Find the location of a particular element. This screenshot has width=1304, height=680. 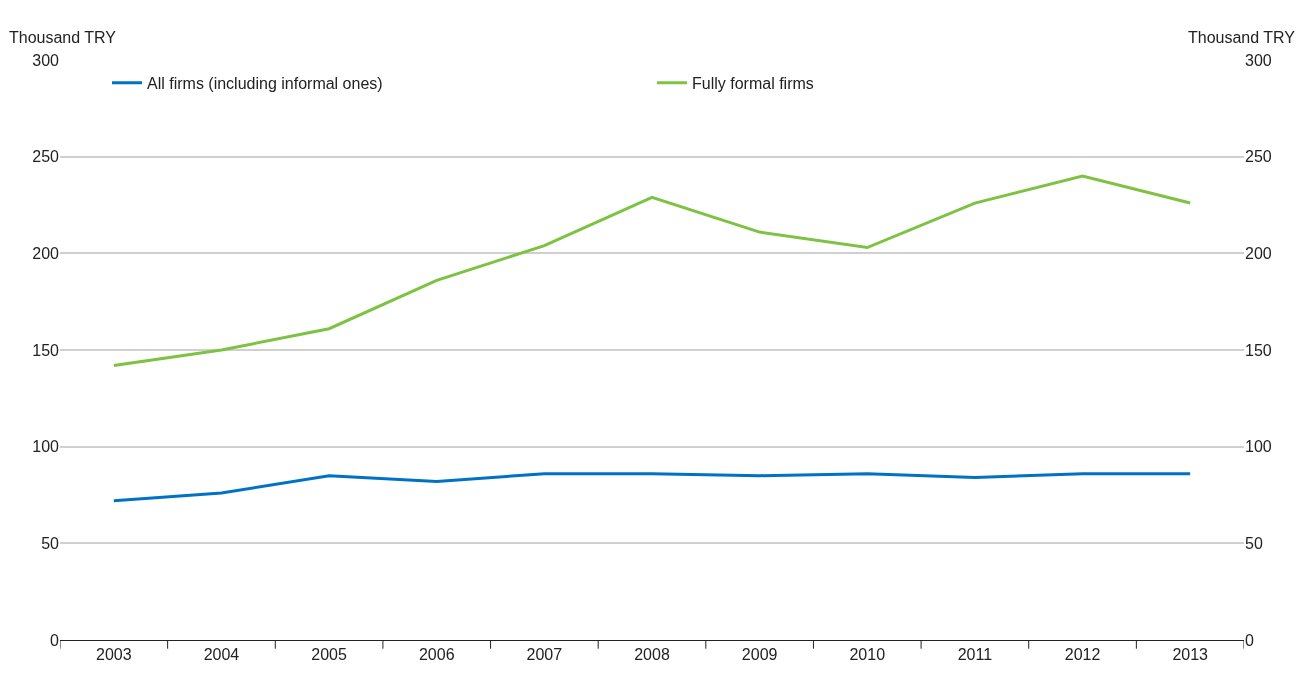

y2-tick-label: 300 is located at coordinates (1258, 60).